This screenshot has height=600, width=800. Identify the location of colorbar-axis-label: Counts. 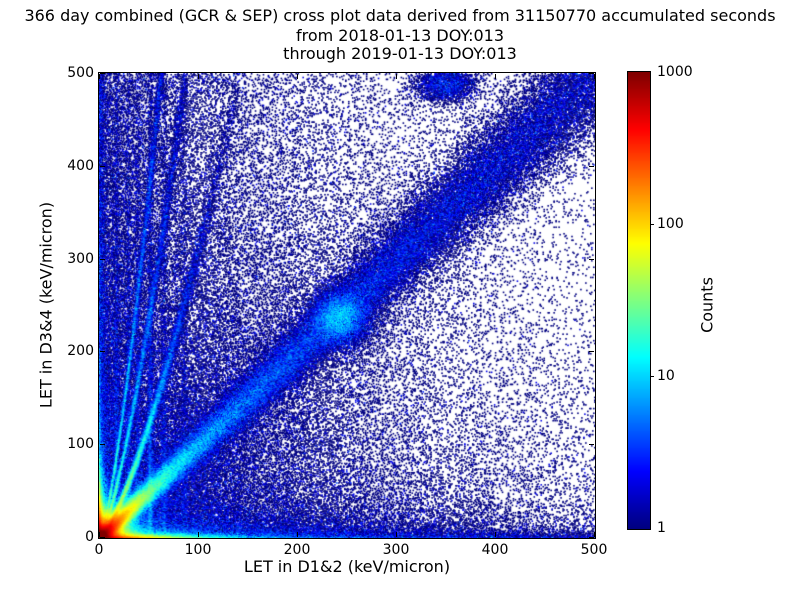
(707, 305).